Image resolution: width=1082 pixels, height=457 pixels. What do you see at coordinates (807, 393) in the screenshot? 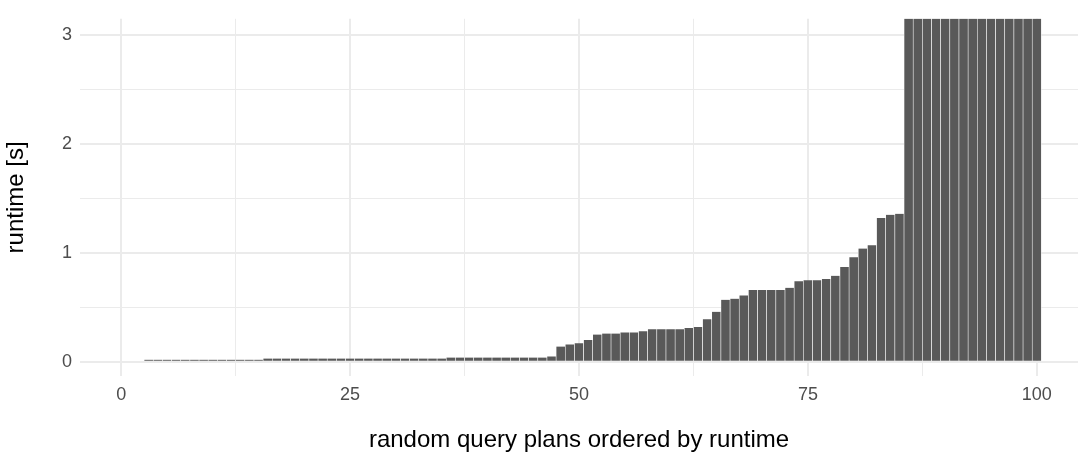
I see `x-tick-label: 75` at bounding box center [807, 393].